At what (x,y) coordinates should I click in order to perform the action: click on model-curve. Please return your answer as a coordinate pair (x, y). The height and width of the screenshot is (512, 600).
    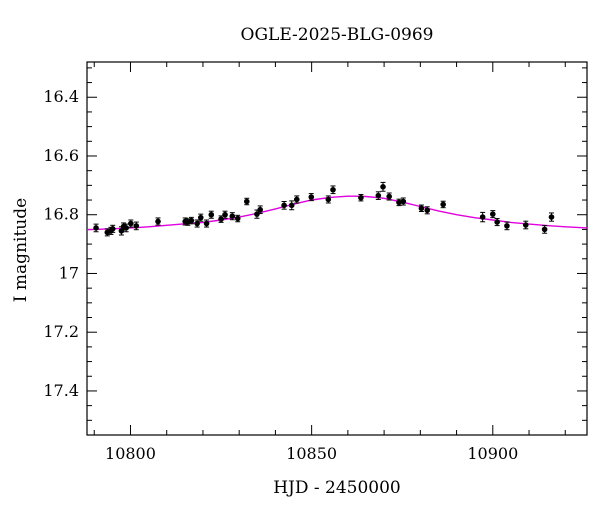
    Looking at the image, I should click on (337, 213).